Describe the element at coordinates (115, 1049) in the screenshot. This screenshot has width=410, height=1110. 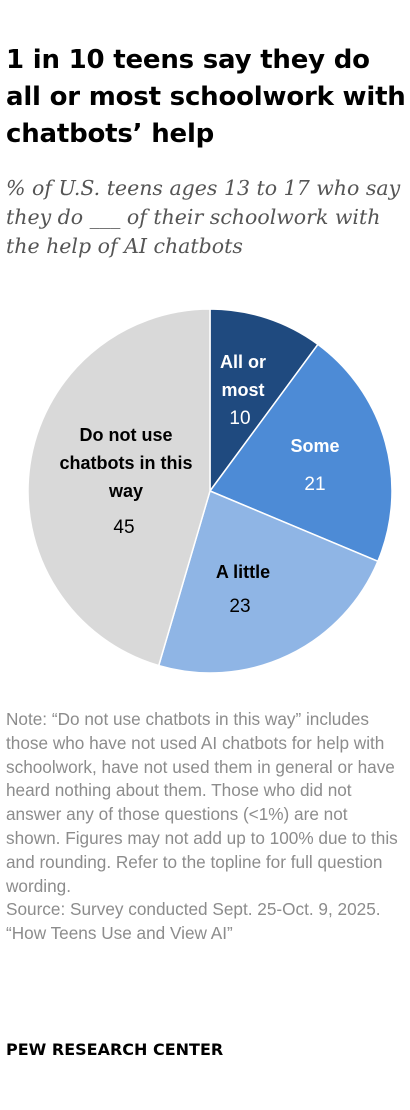
I see `pew-logo-text: PEW RESEARCH CENTER` at that location.